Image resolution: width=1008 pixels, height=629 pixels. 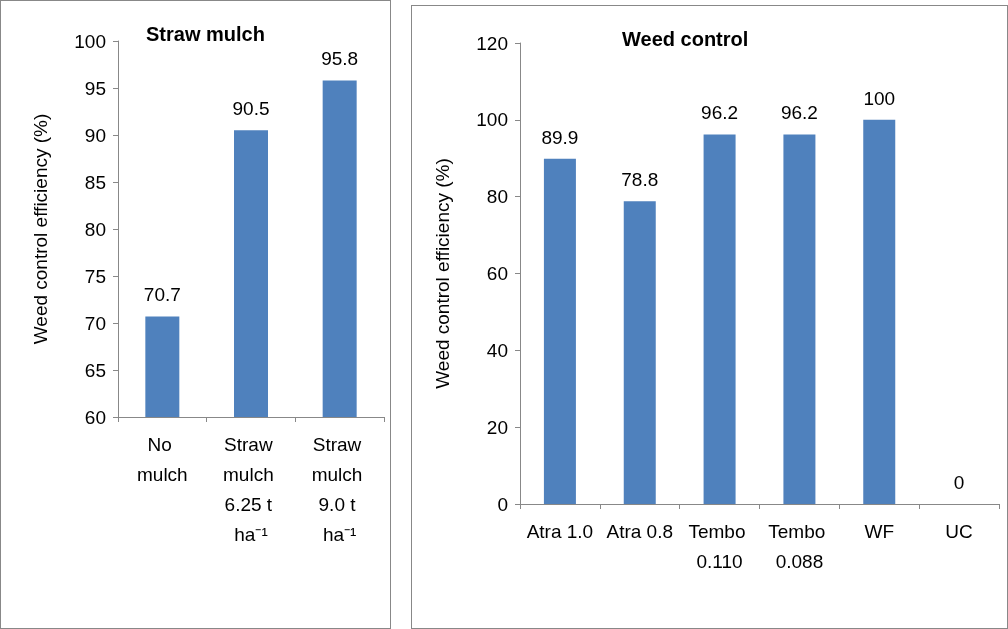 I want to click on y-tick-label: 95, so click(x=95, y=88).